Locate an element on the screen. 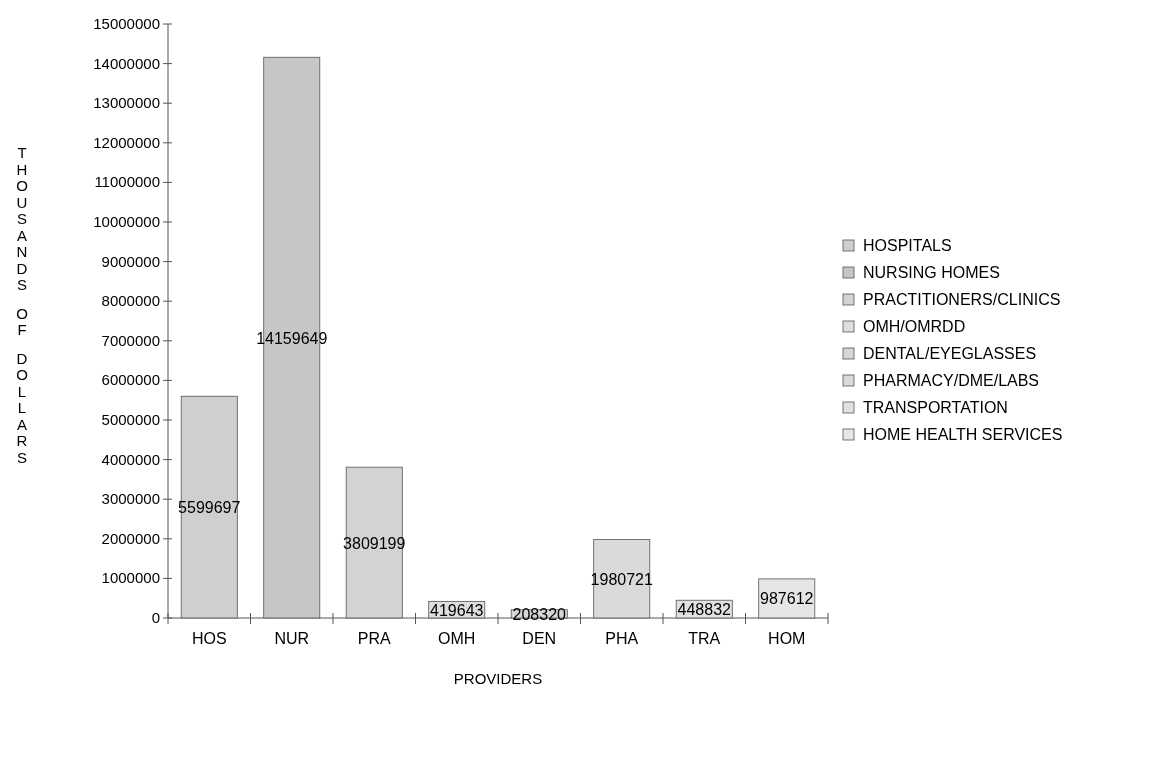 The width and height of the screenshot is (1163, 771). legend-label: PRACTITIONERS/CLINICS is located at coordinates (962, 299).